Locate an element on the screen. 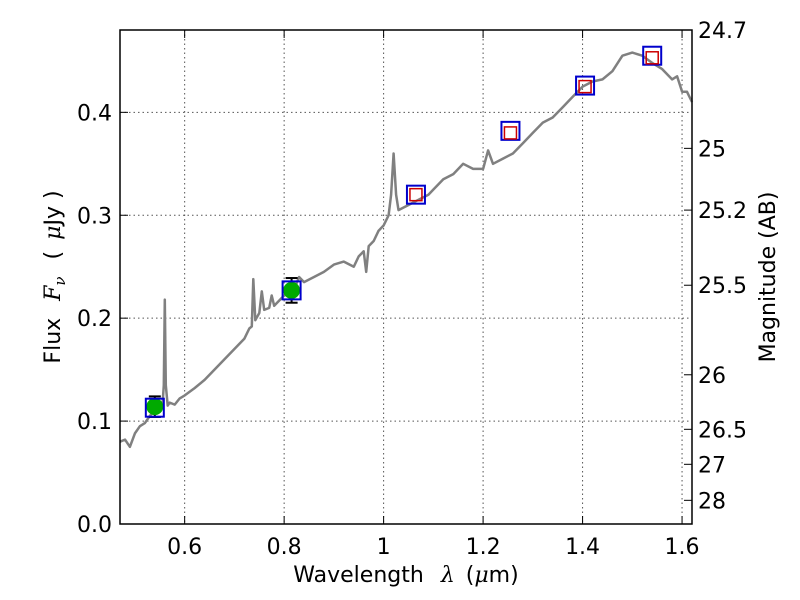 The height and width of the screenshot is (600, 800). y-axis-label: Flux Fν ( μJy ) is located at coordinates (56, 276).